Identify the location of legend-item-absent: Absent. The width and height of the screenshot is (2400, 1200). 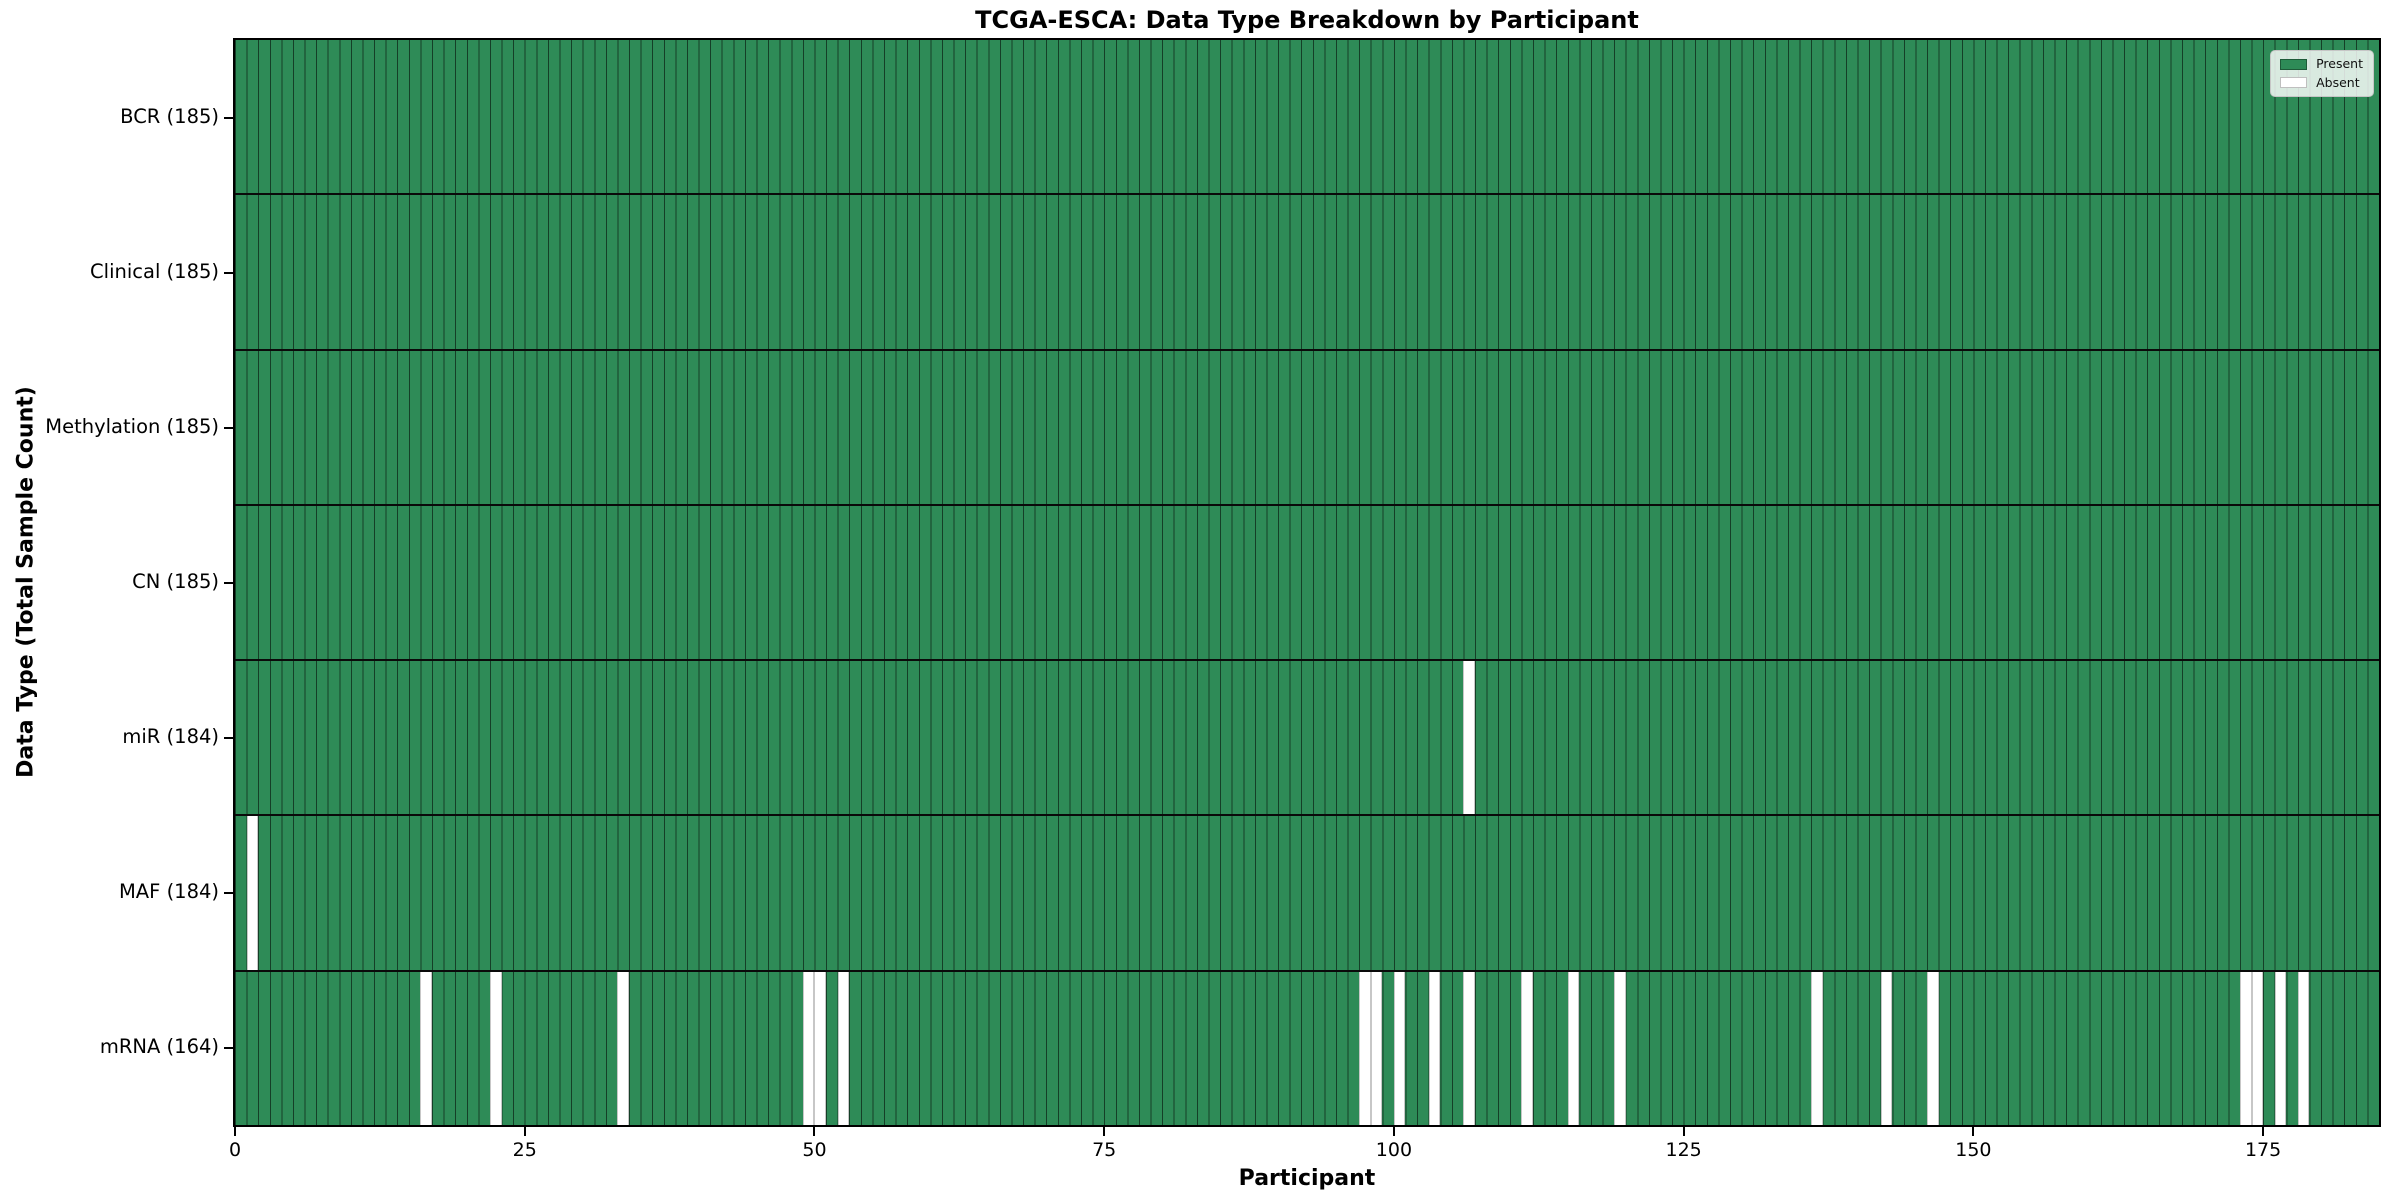
(2321, 82).